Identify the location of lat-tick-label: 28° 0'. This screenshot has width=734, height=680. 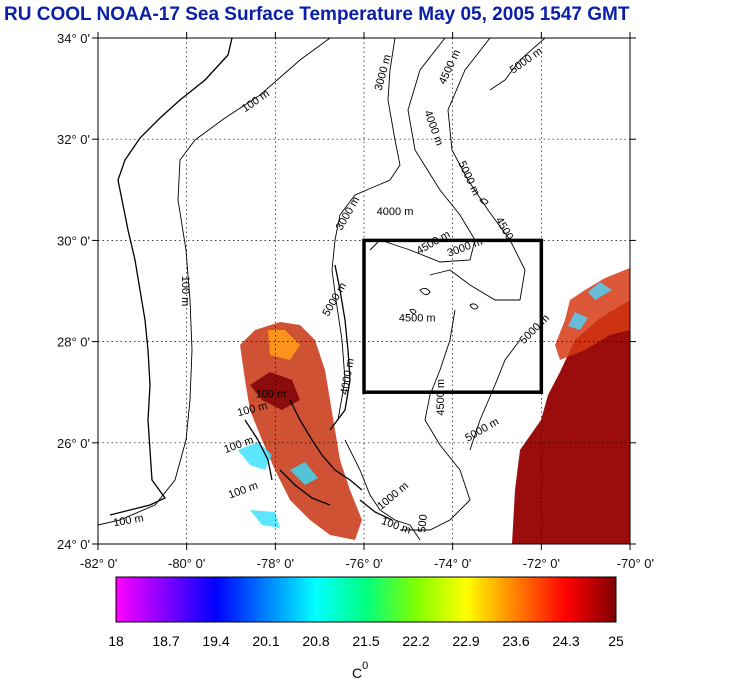
(73, 342).